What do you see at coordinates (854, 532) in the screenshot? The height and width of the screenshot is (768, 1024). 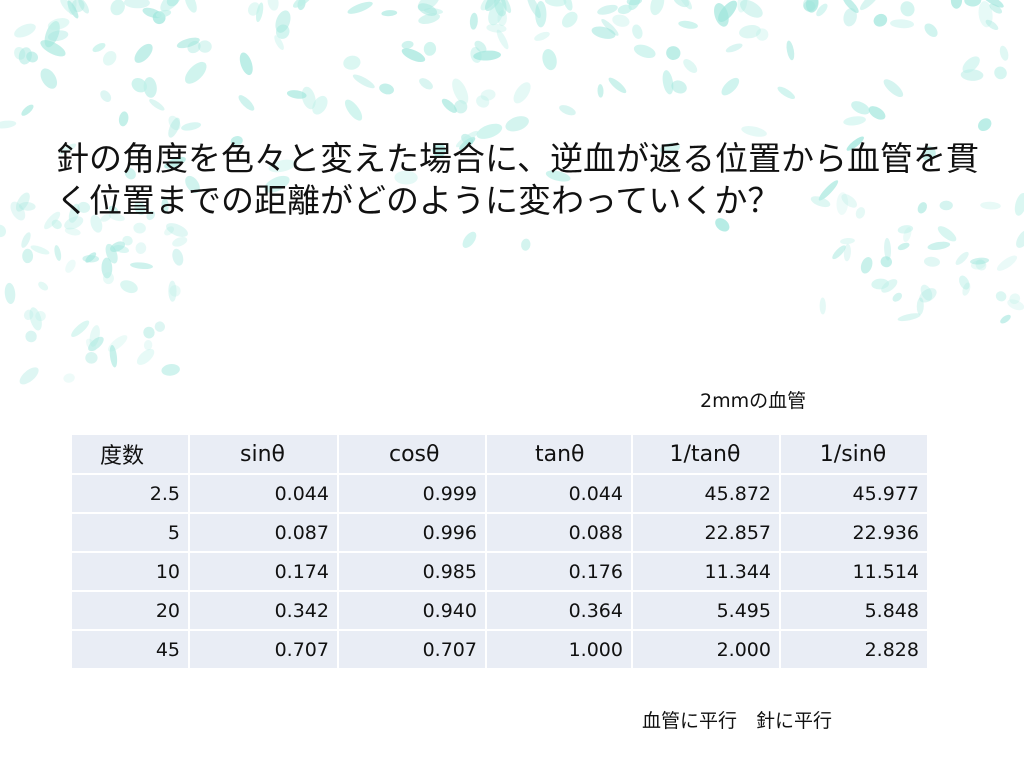 I see `table-cell: 22.936` at bounding box center [854, 532].